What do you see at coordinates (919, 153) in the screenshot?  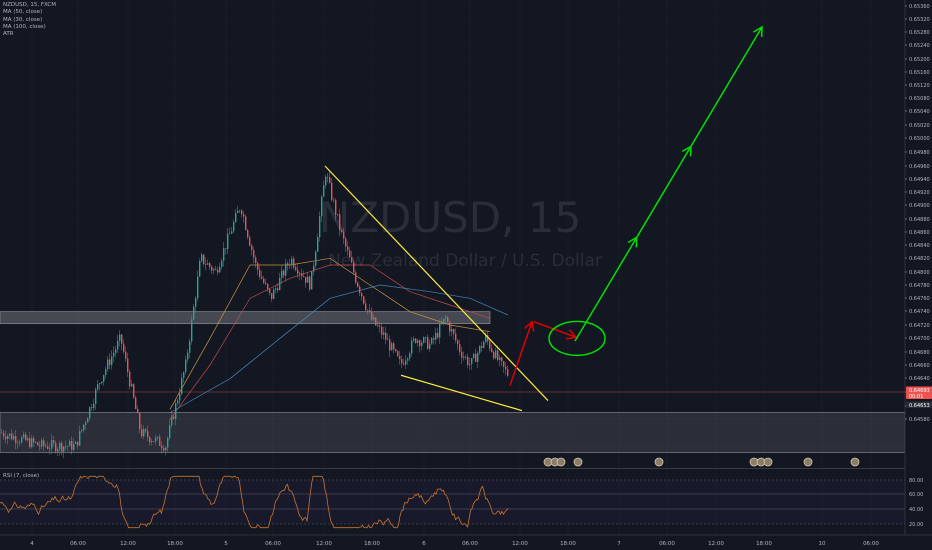 I see `price-axis-tick-label: 0.64980` at bounding box center [919, 153].